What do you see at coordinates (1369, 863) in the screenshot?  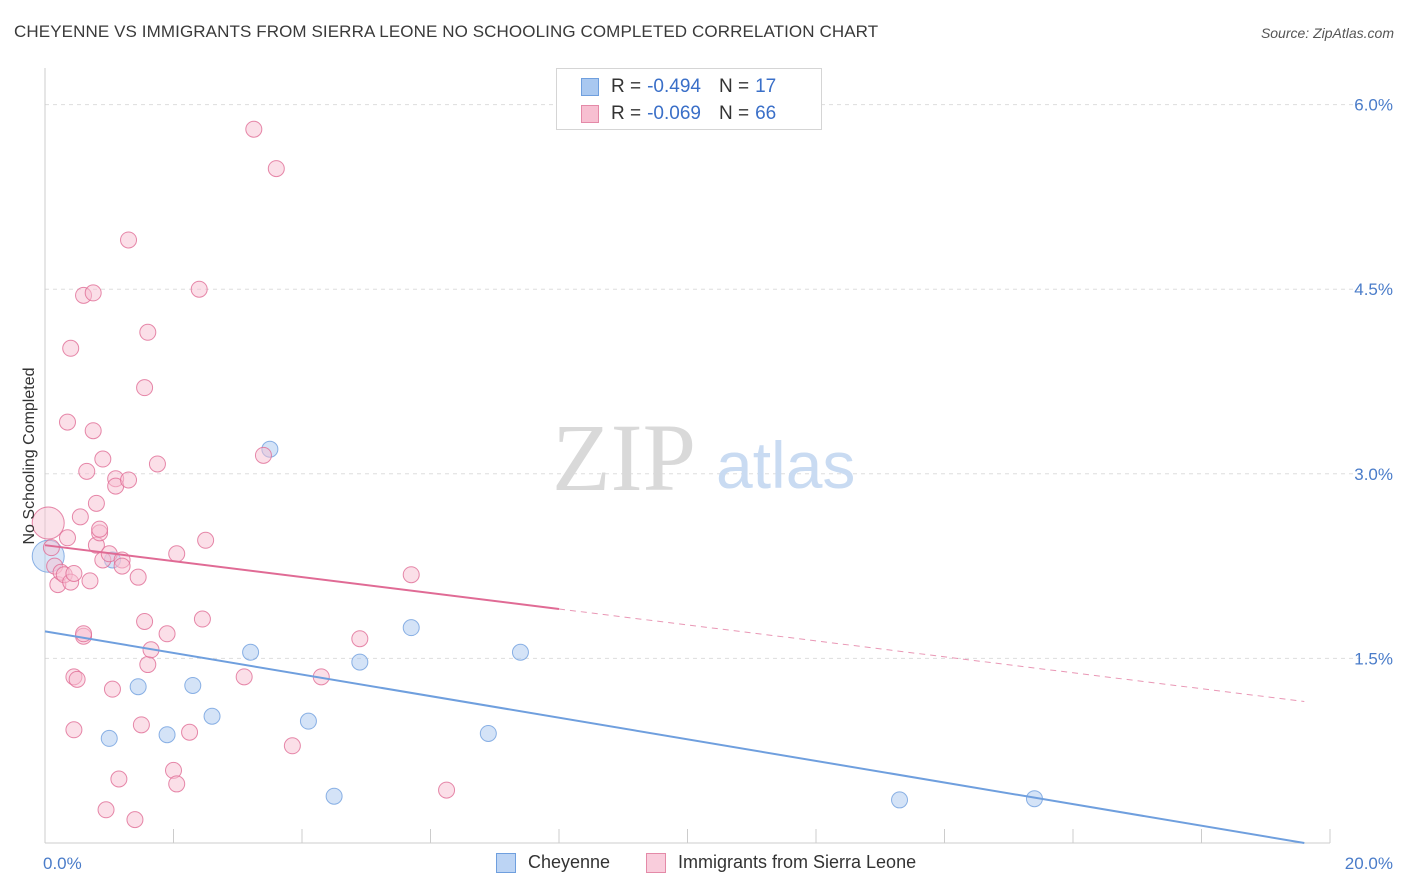 I see `x-tick-label: 20.0%` at bounding box center [1369, 863].